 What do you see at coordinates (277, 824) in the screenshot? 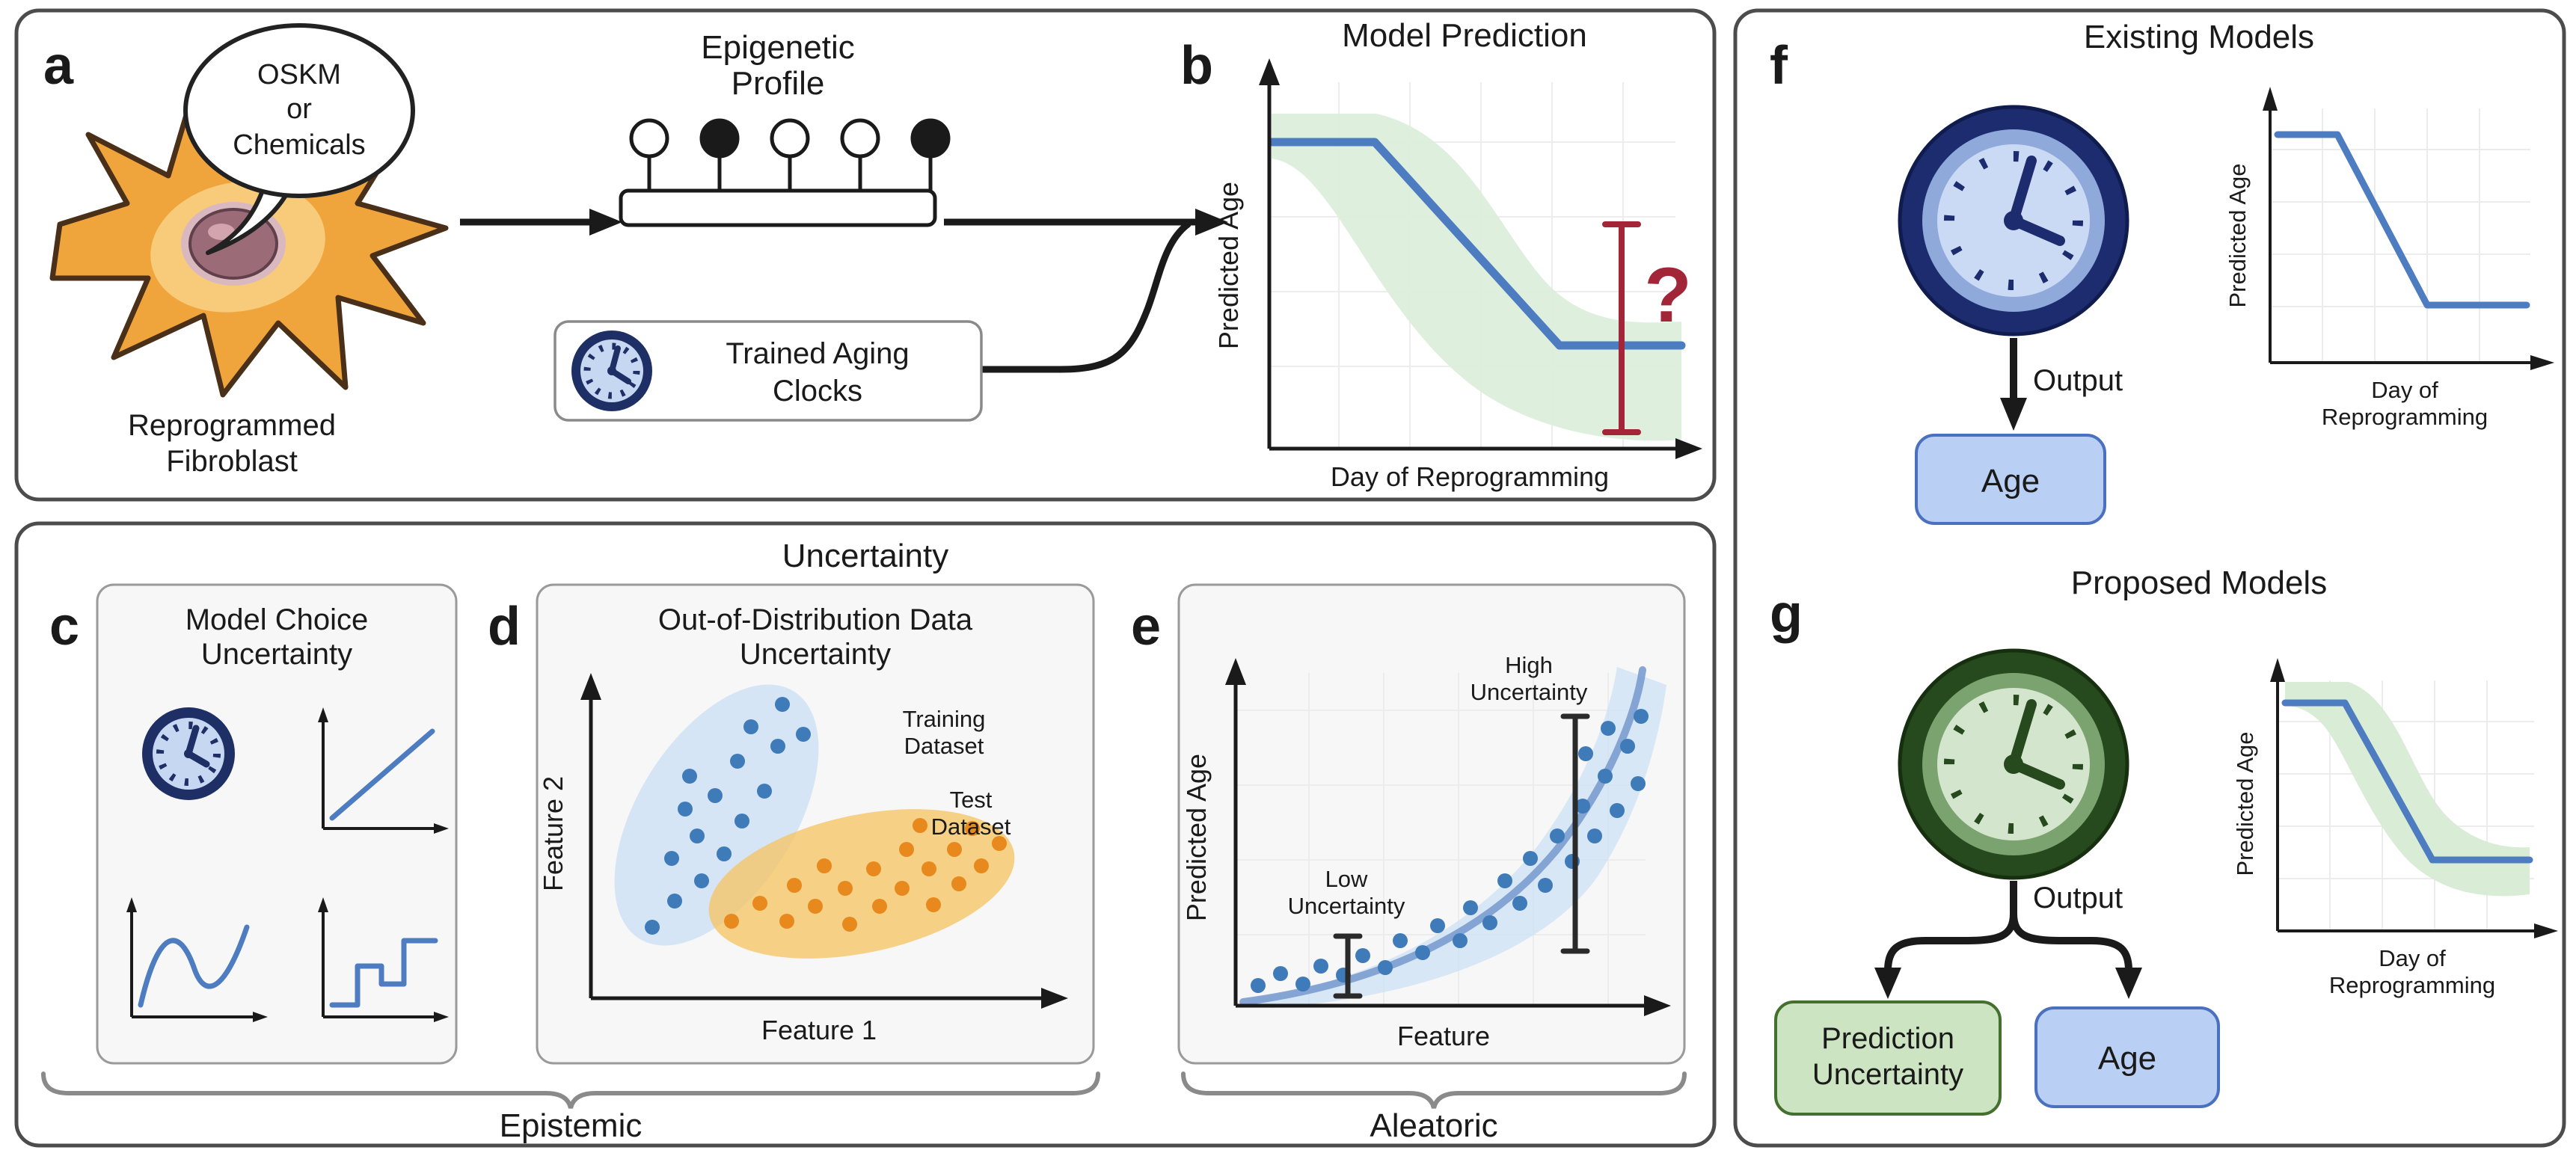
I see `panel-c-box` at bounding box center [277, 824].